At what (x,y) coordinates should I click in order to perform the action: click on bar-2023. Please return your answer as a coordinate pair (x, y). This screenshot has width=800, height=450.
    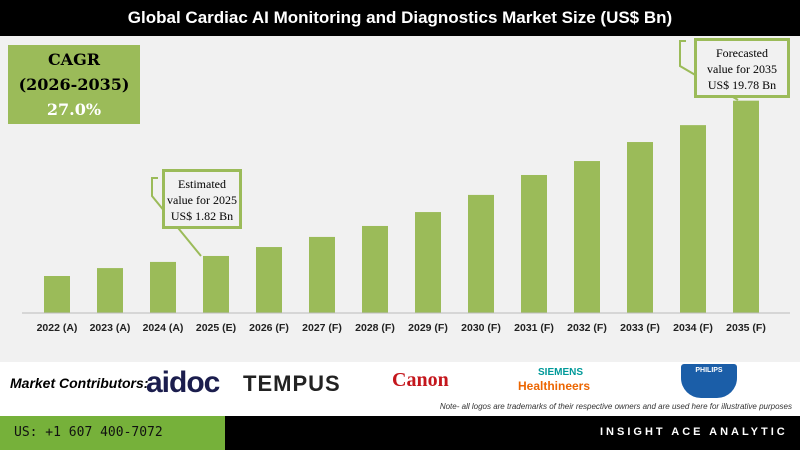
    Looking at the image, I should click on (110, 290).